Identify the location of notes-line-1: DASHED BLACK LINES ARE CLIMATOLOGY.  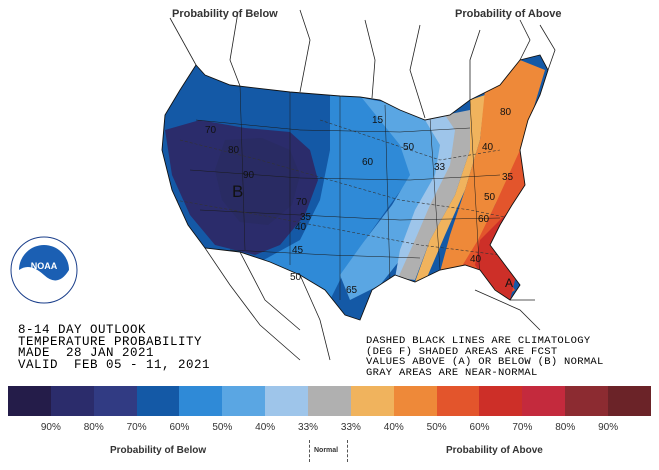
(478, 341).